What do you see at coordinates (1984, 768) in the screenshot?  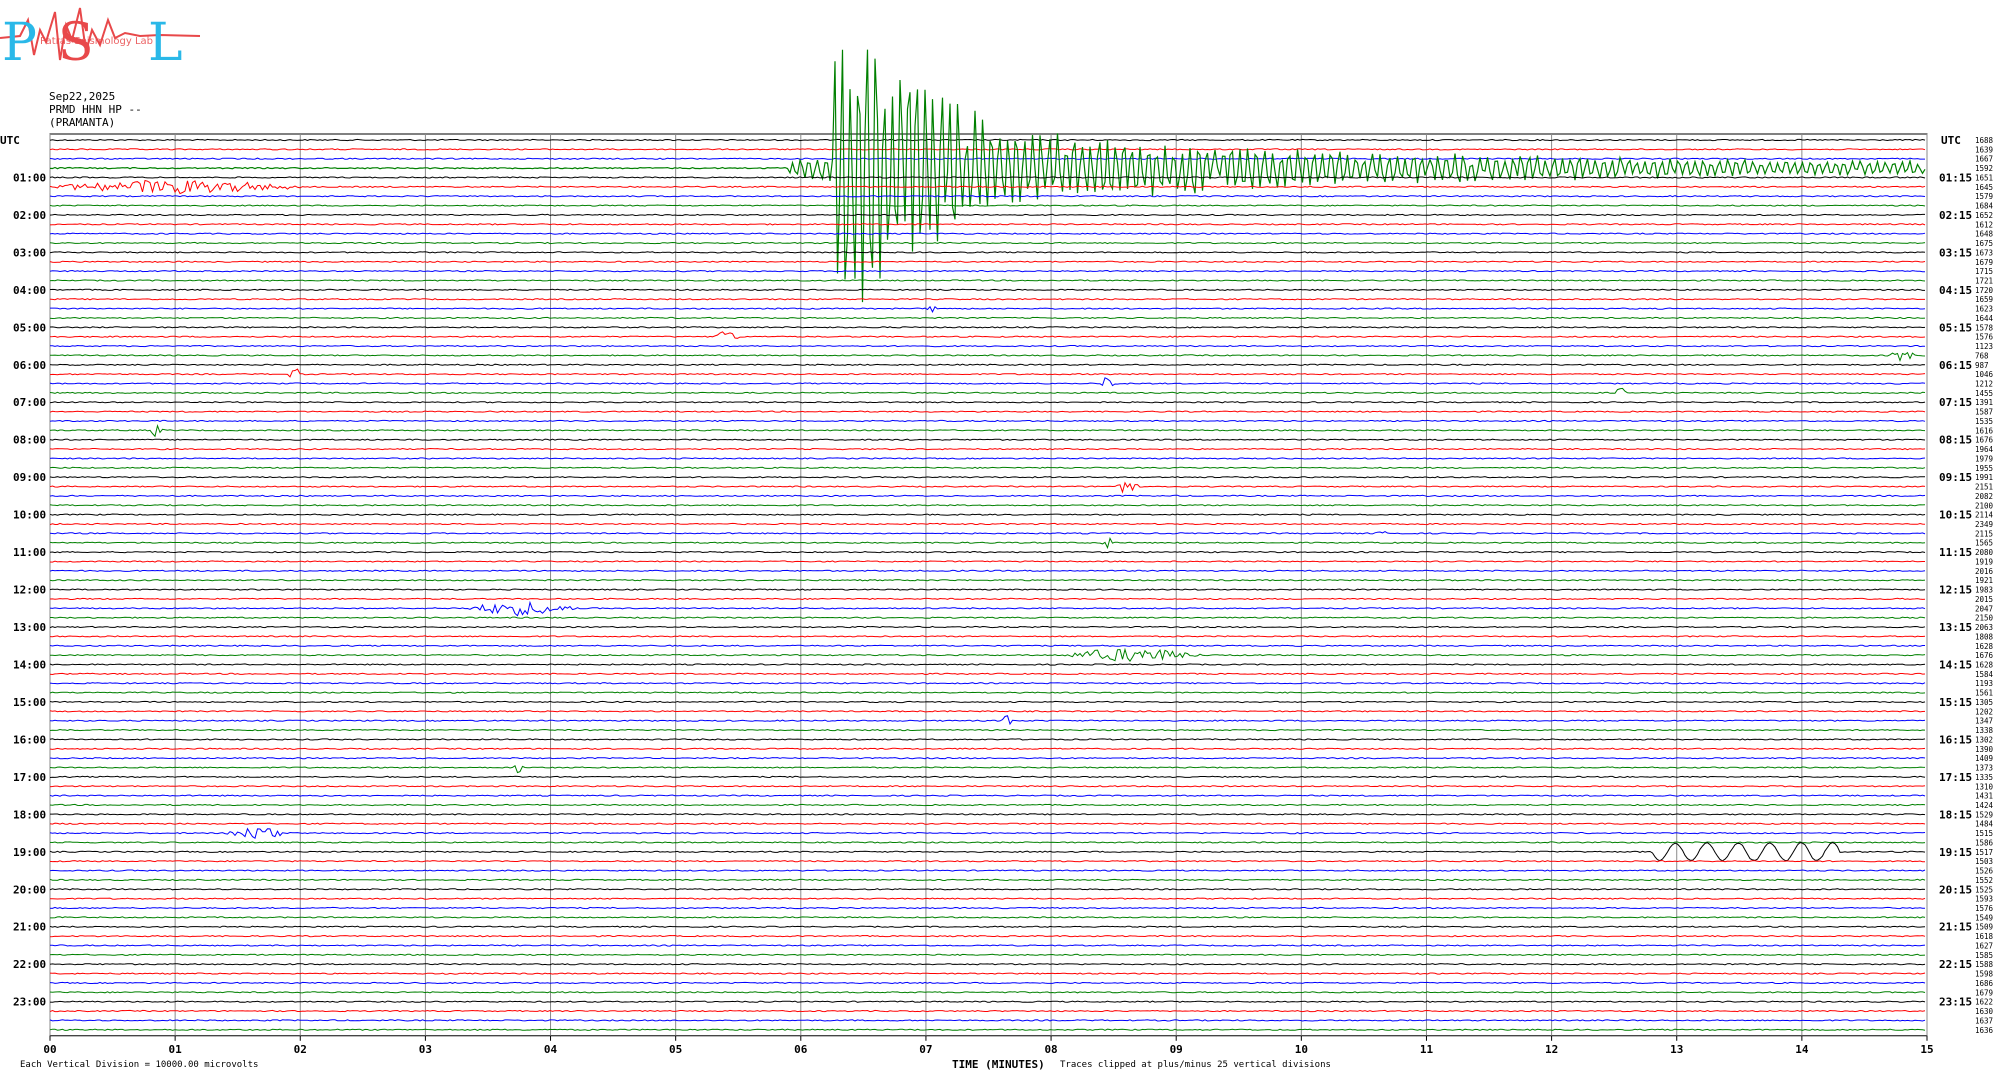 I see `trace-value-label: 1373` at bounding box center [1984, 768].